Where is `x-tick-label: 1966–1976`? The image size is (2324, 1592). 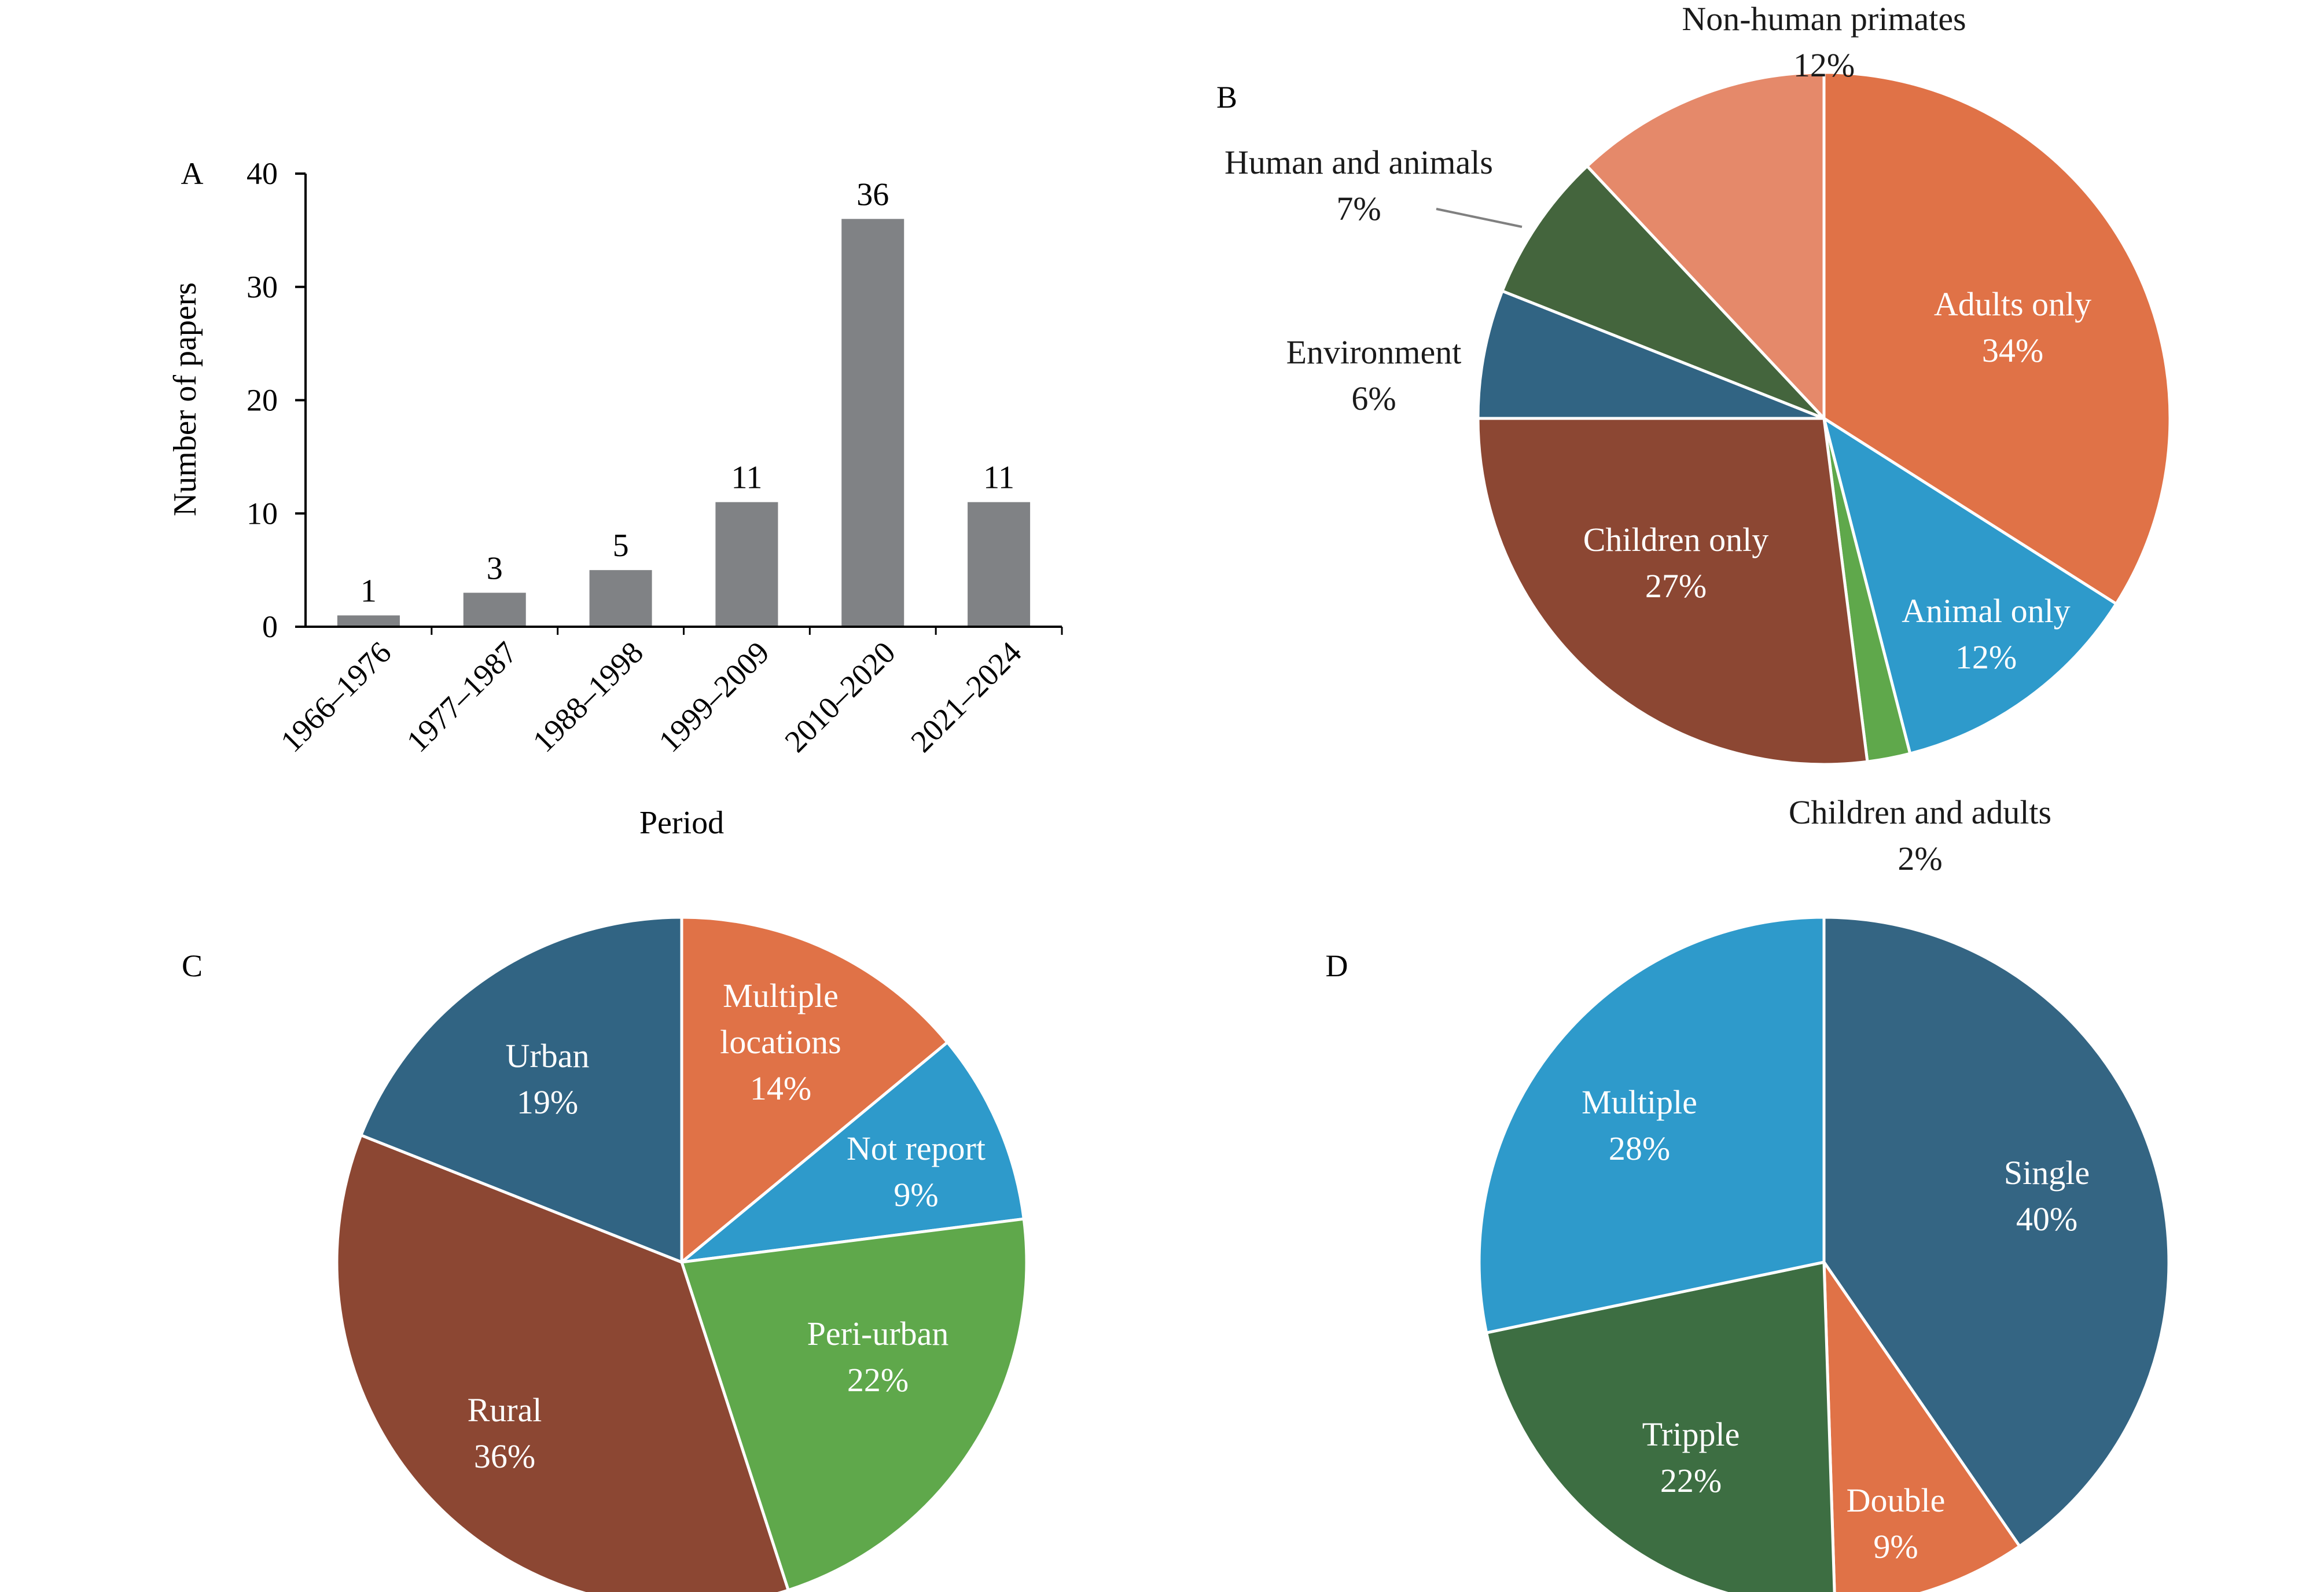
x-tick-label: 1966–1976 is located at coordinates (336, 697).